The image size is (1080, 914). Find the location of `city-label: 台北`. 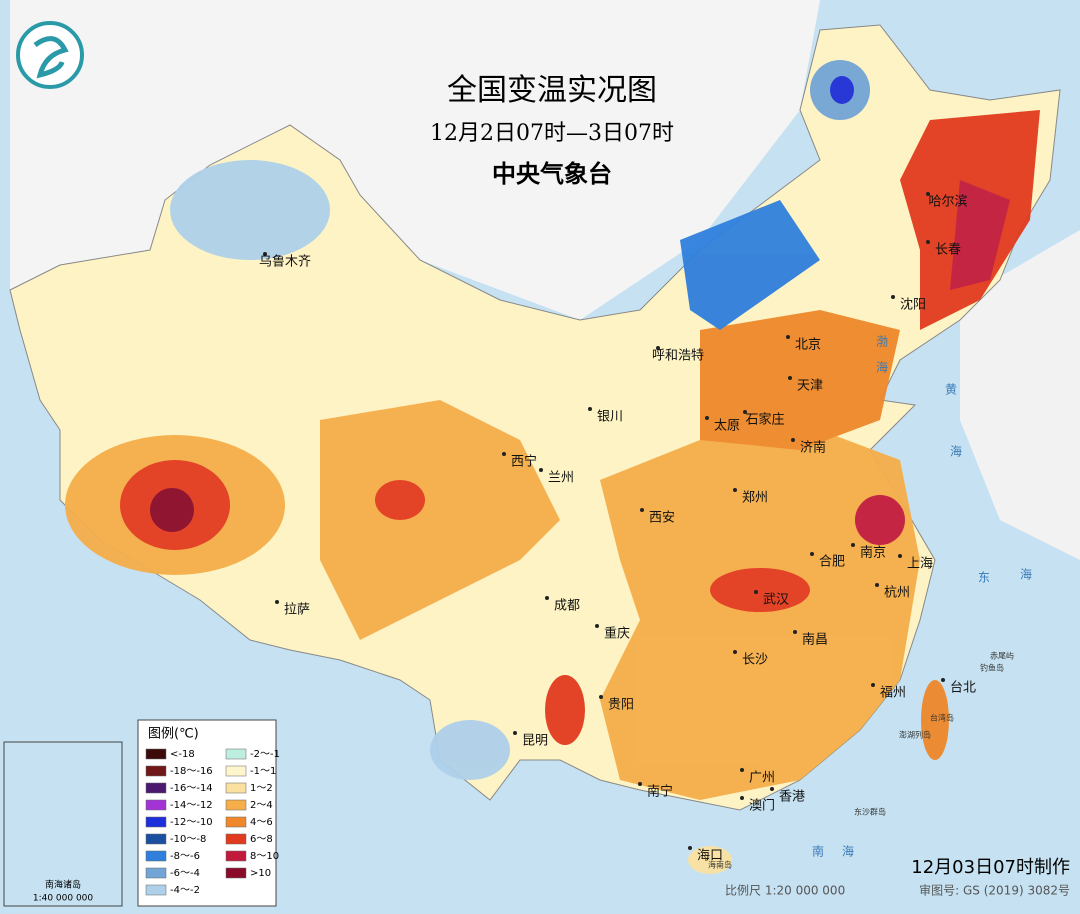

city-label: 台北 is located at coordinates (963, 688).